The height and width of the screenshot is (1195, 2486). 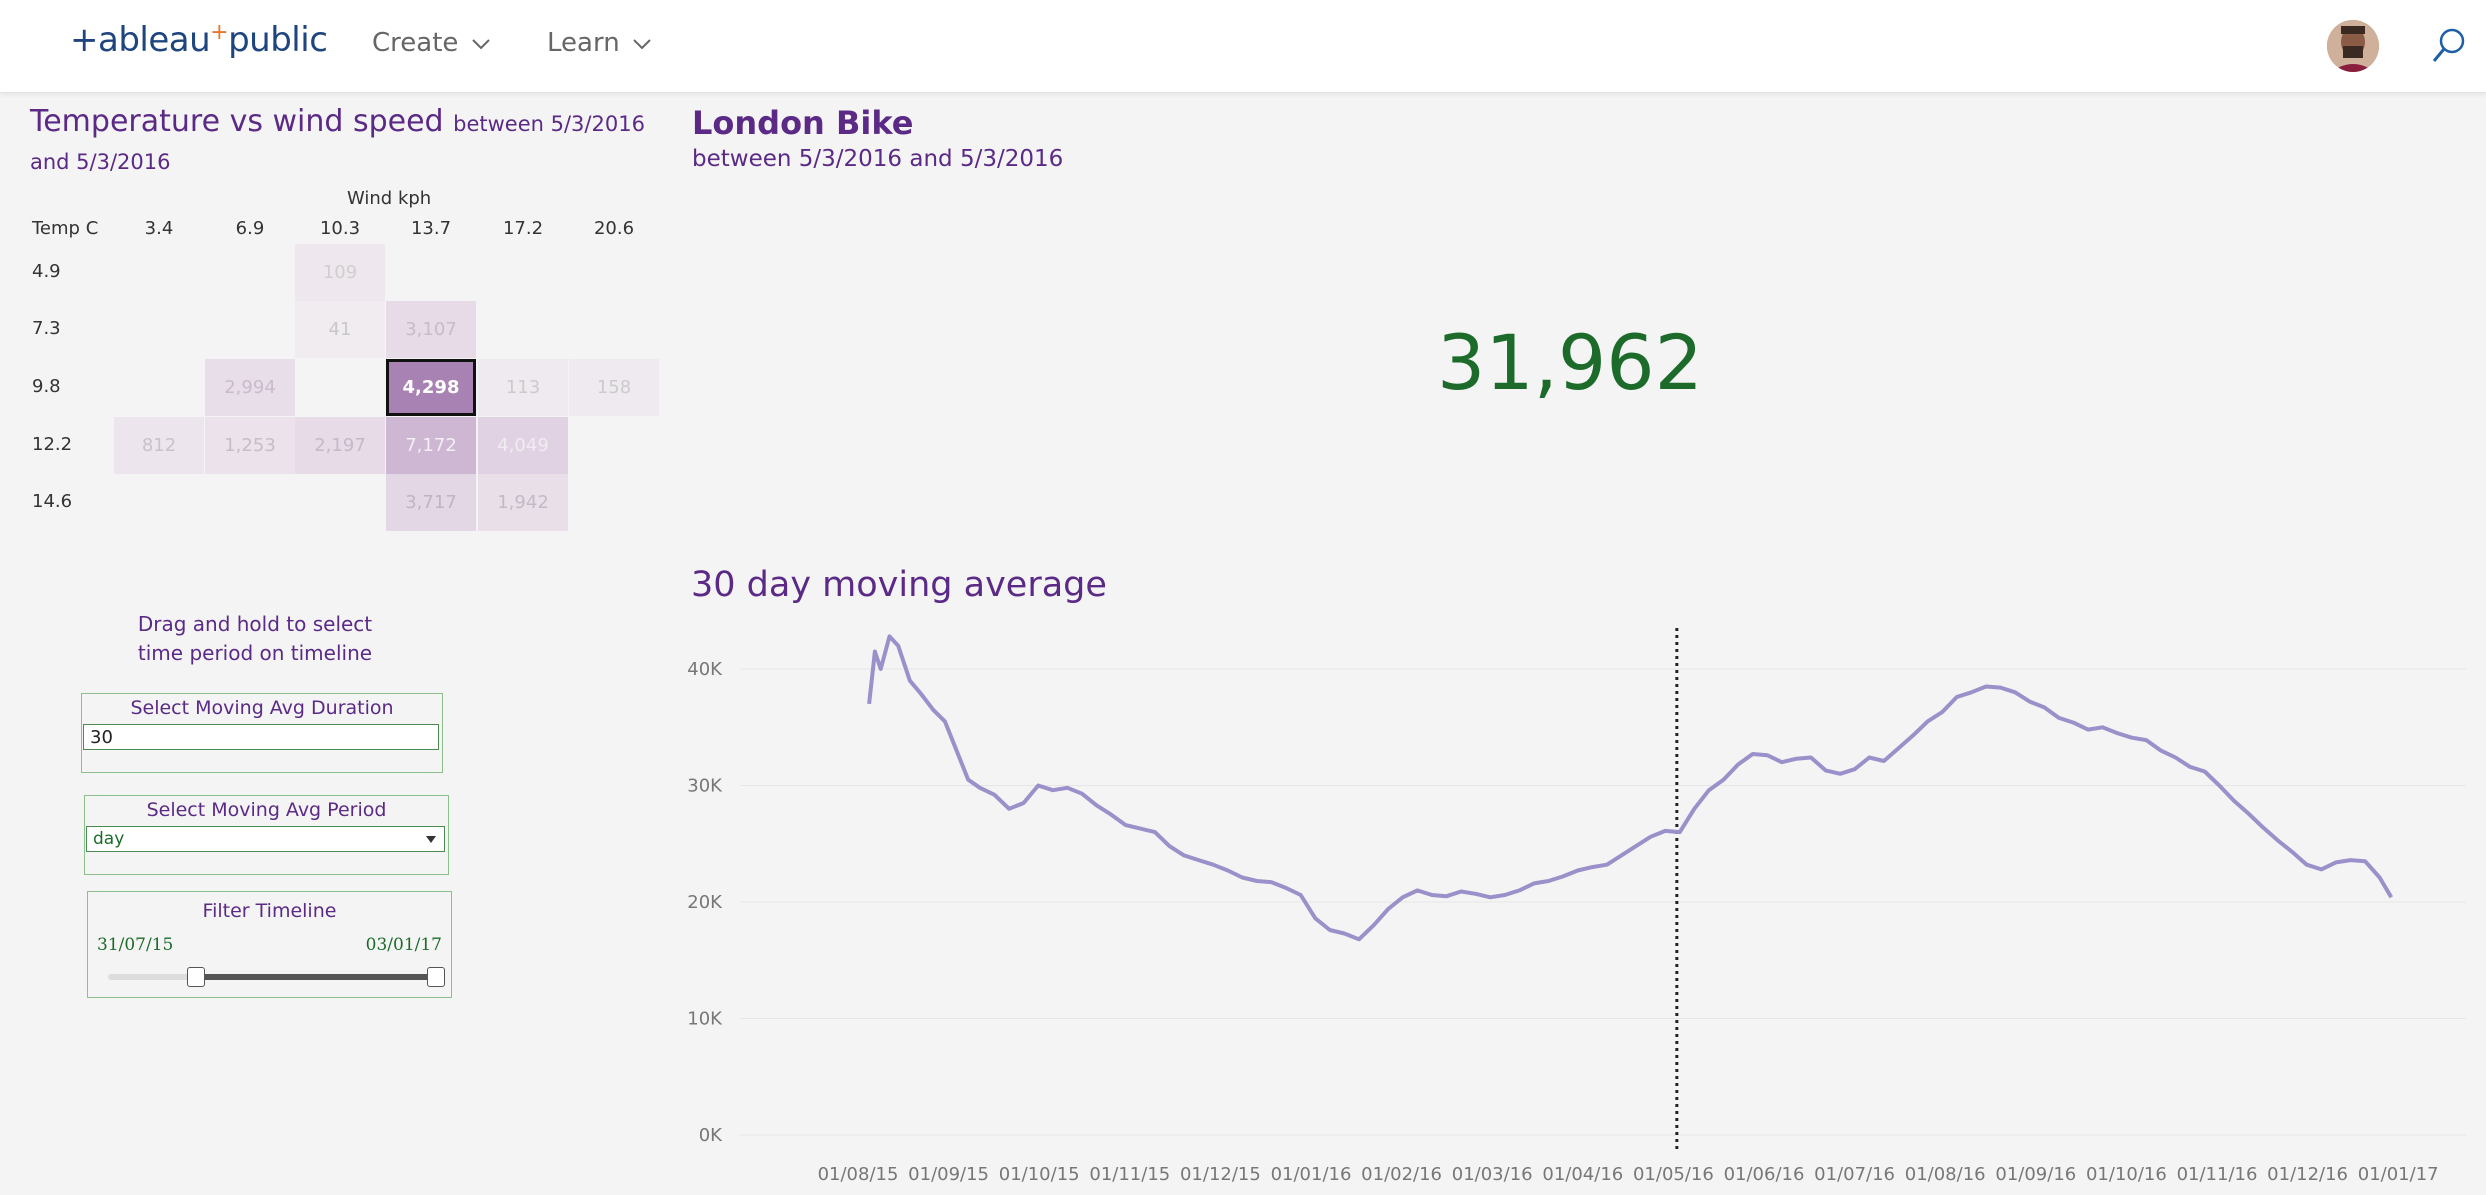 What do you see at coordinates (899, 585) in the screenshot?
I see `chart-title: 30 day moving average` at bounding box center [899, 585].